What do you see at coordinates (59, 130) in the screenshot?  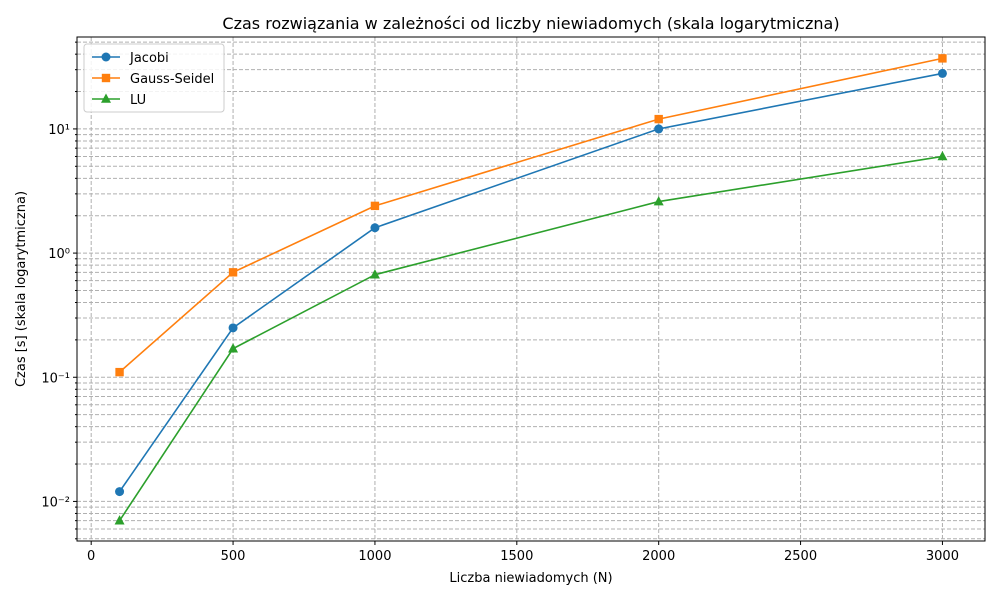 I see `y-tick-label: 10¹` at bounding box center [59, 130].